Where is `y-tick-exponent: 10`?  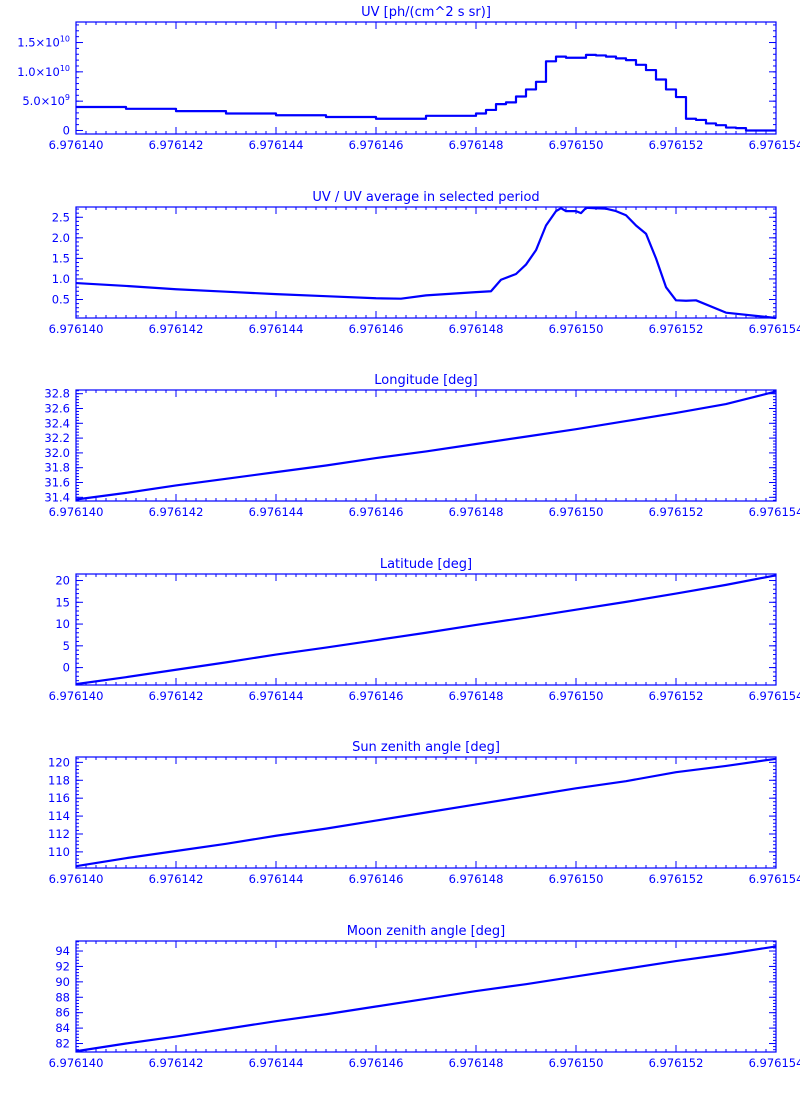 y-tick-exponent: 10 is located at coordinates (65, 39).